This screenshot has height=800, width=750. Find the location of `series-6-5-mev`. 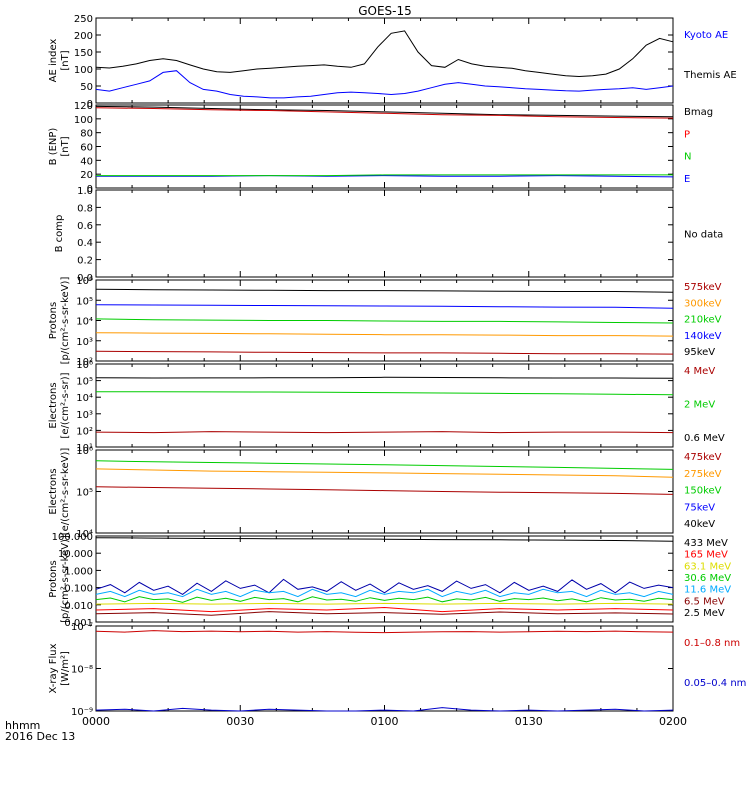

series-6-5-mev is located at coordinates (384, 586).